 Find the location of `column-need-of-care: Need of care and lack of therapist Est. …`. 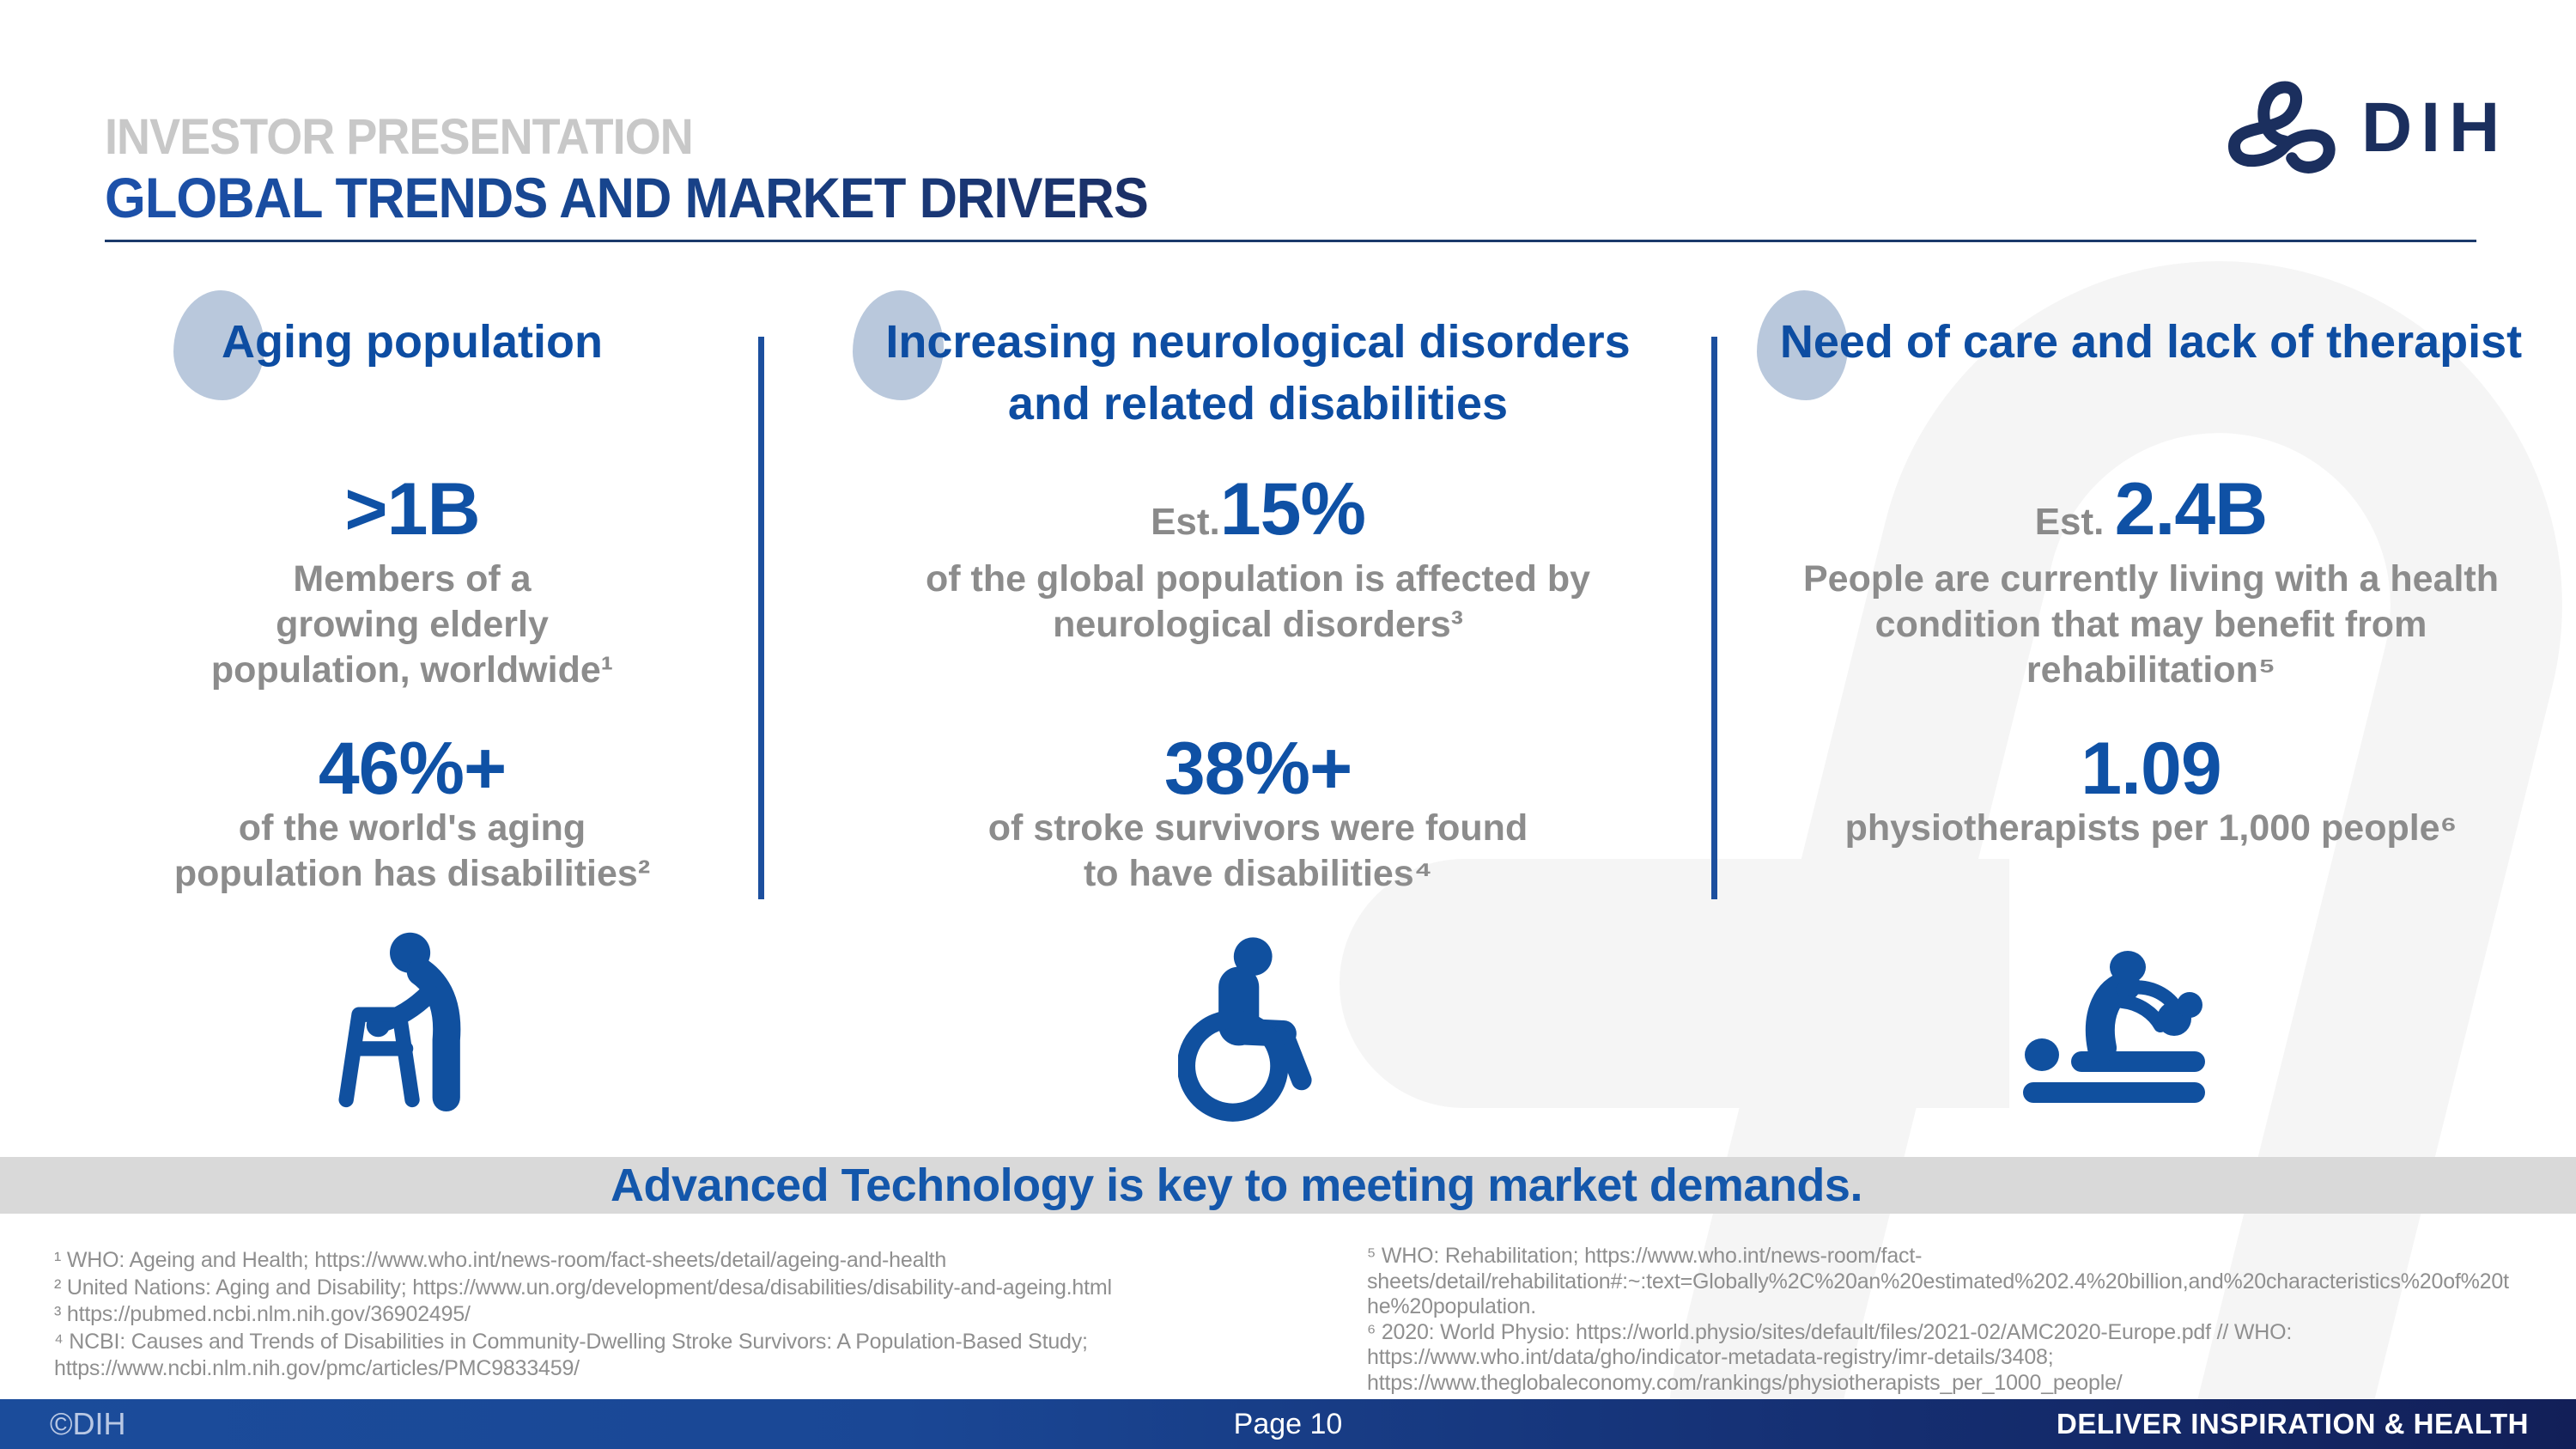

column-need-of-care: Need of care and lack of therapist Est. … is located at coordinates (2151, 569).